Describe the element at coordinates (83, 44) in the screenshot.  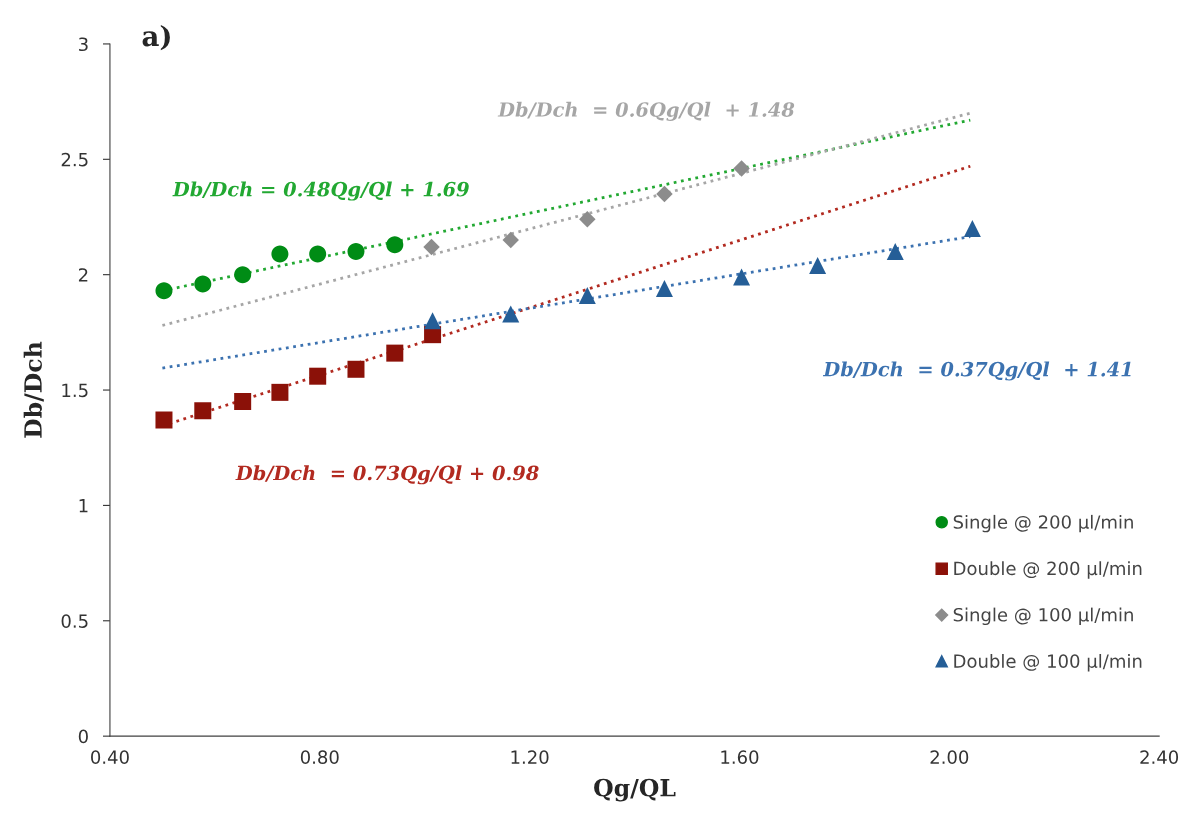
I see `y-tick-label: 3` at that location.